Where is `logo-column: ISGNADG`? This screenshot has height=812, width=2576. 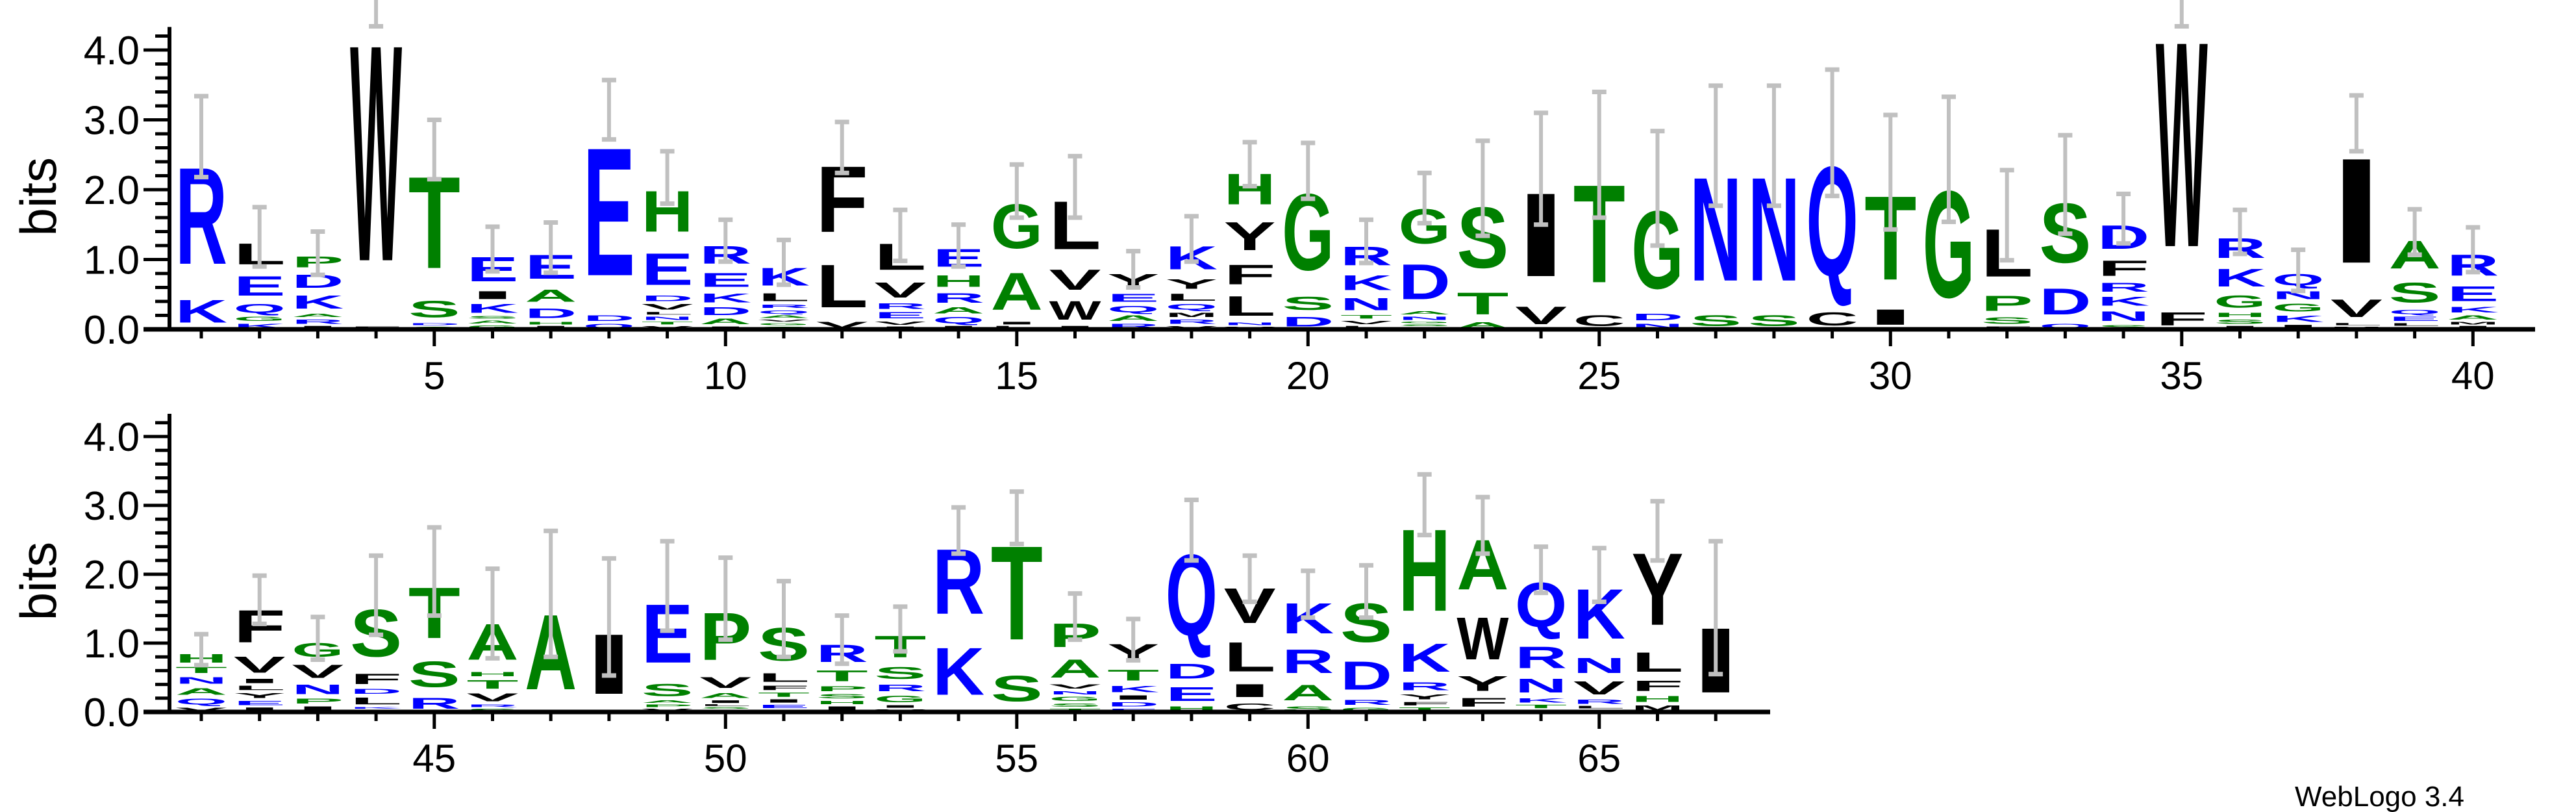
logo-column: ISGNADG is located at coordinates (1425, 249).